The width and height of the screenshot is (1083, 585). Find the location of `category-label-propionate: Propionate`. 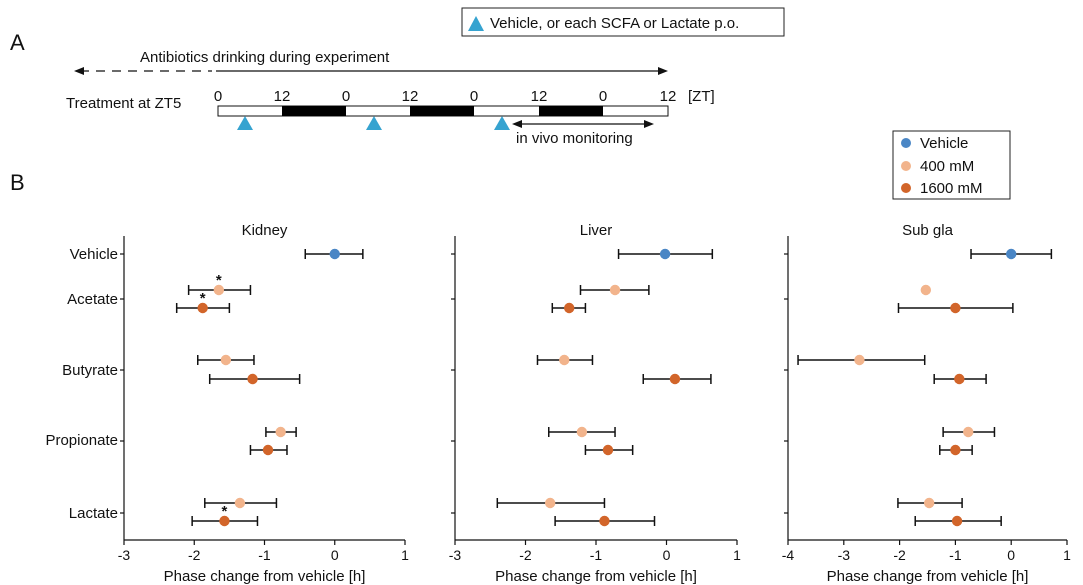

category-label-propionate: Propionate is located at coordinates (81, 440).